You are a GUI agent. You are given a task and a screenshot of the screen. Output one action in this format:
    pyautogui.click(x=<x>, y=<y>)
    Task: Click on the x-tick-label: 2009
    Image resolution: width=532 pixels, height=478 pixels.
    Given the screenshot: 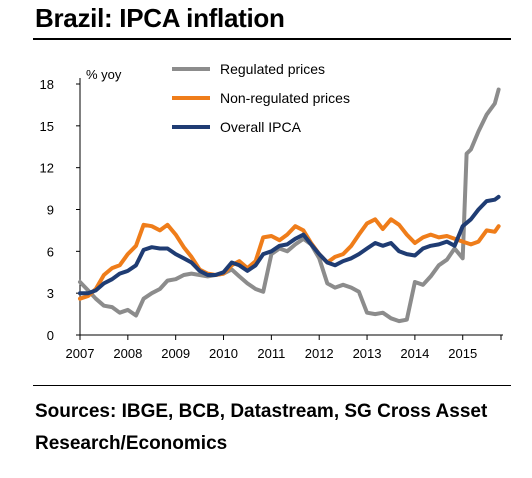 What is the action you would take?
    pyautogui.click(x=175, y=353)
    